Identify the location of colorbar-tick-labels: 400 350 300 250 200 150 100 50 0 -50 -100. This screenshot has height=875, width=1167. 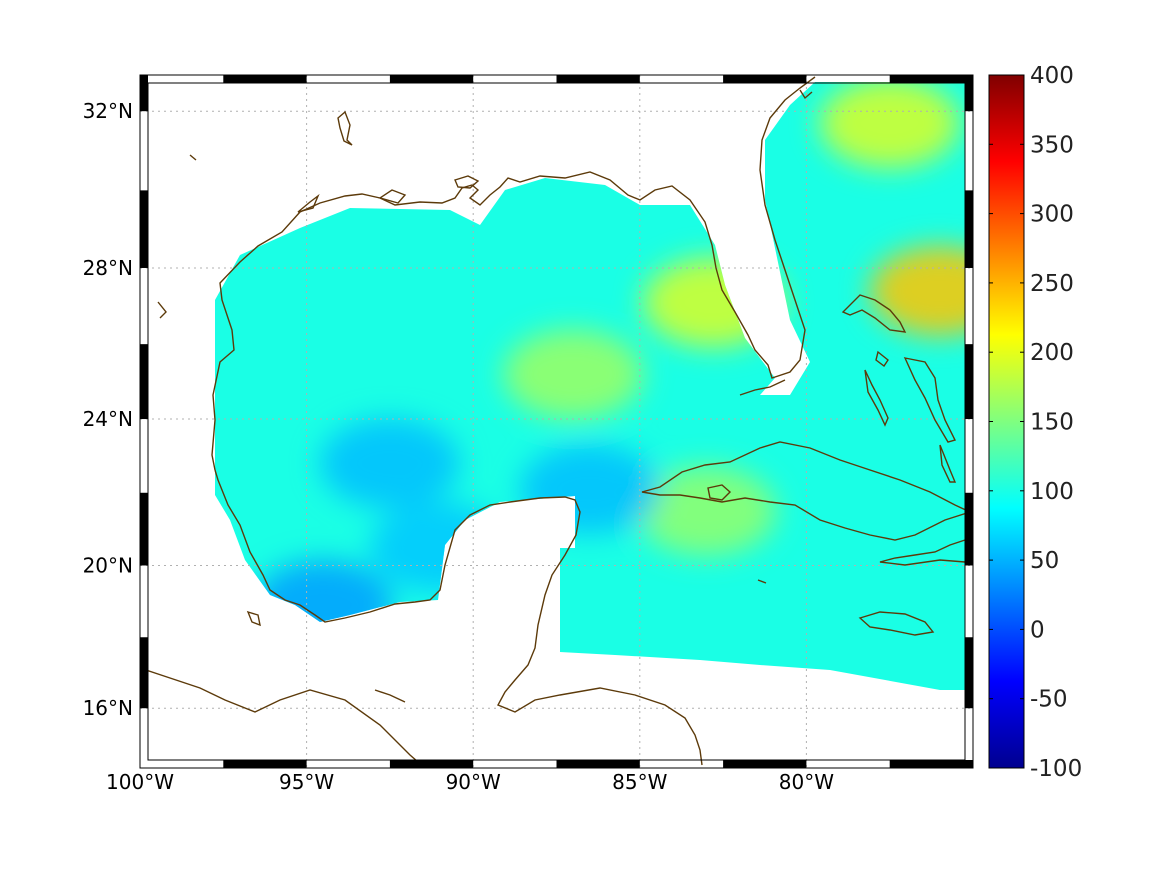
(1035, 422).